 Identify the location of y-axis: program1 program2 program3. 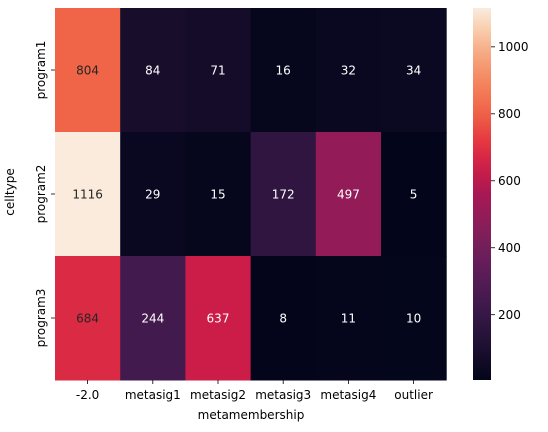
(44, 194).